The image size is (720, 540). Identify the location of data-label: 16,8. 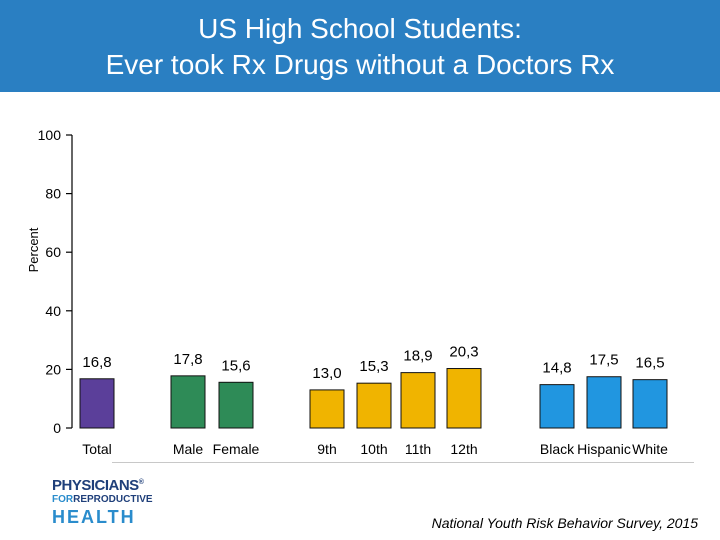
(96, 362).